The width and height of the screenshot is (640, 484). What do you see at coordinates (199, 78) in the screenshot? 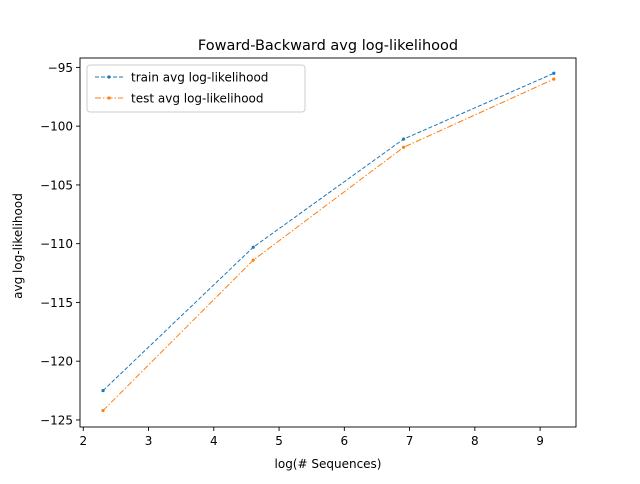
I see `legend-entry-label: train avg log-likelihood` at bounding box center [199, 78].